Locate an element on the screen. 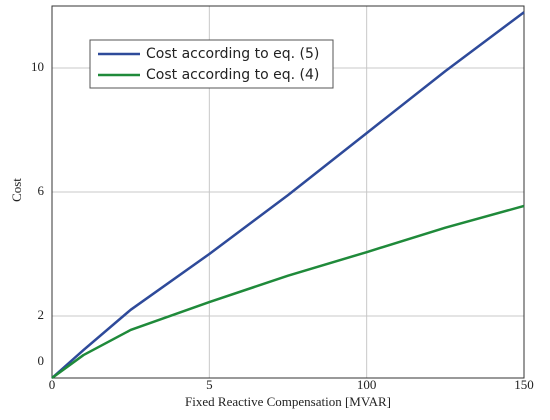 The width and height of the screenshot is (550, 420). x-tick-label: 100 is located at coordinates (367, 384).